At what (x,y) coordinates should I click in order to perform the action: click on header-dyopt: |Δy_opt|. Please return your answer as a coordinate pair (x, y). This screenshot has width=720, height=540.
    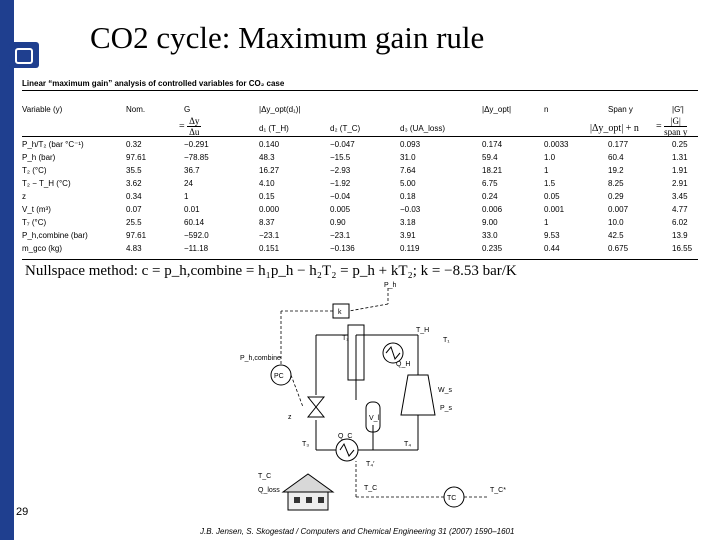
    Looking at the image, I should click on (497, 109).